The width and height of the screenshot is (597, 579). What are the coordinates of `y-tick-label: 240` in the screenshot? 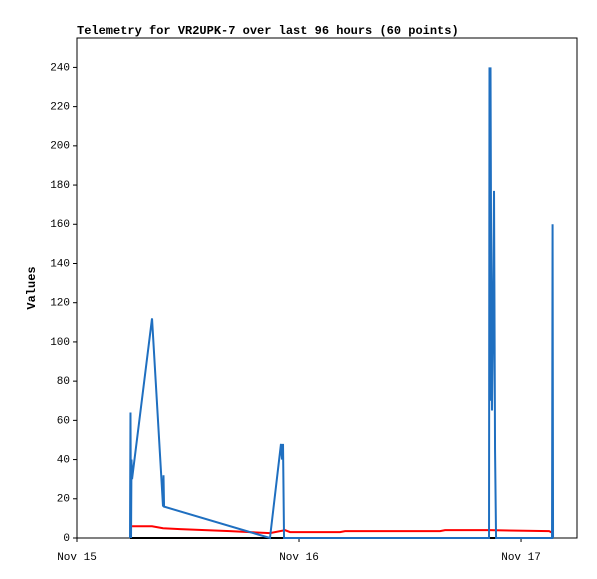 It's located at (60, 68).